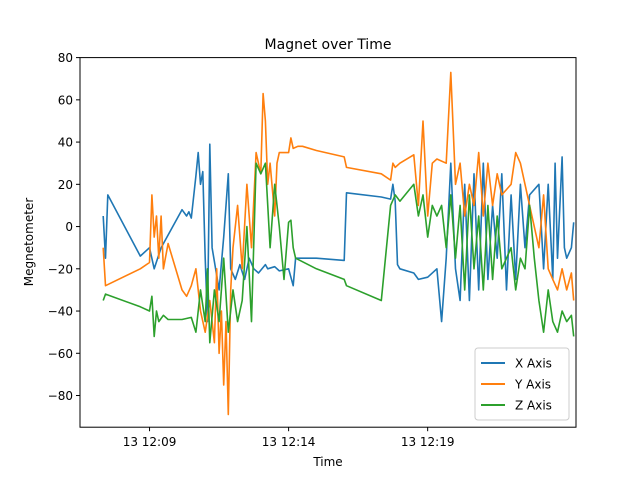 The image size is (640, 480). Describe the element at coordinates (532, 385) in the screenshot. I see `legend-label: Y Axis` at that location.